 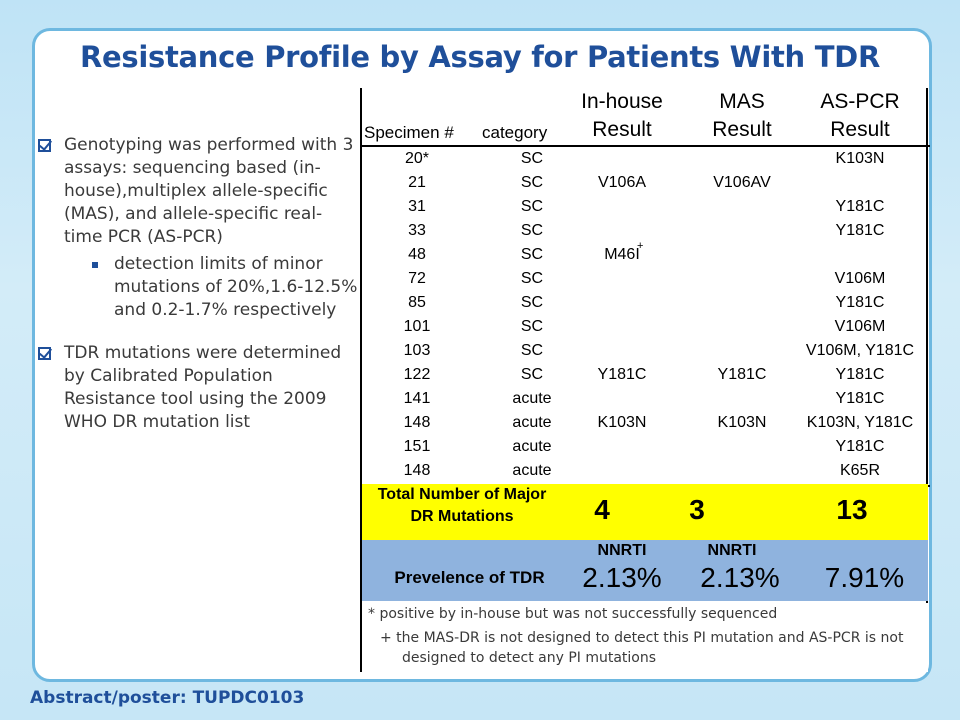 I want to click on table-row: 20* SC K103N, so click(x=646, y=160).